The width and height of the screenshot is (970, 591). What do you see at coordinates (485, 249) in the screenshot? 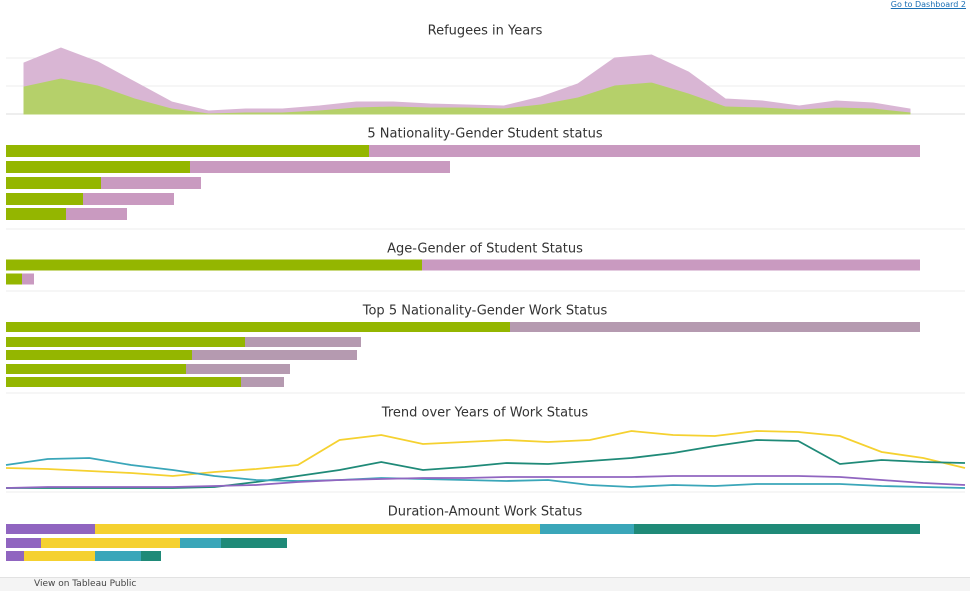
I see `chart-title: Age-Gender of Student Status` at bounding box center [485, 249].